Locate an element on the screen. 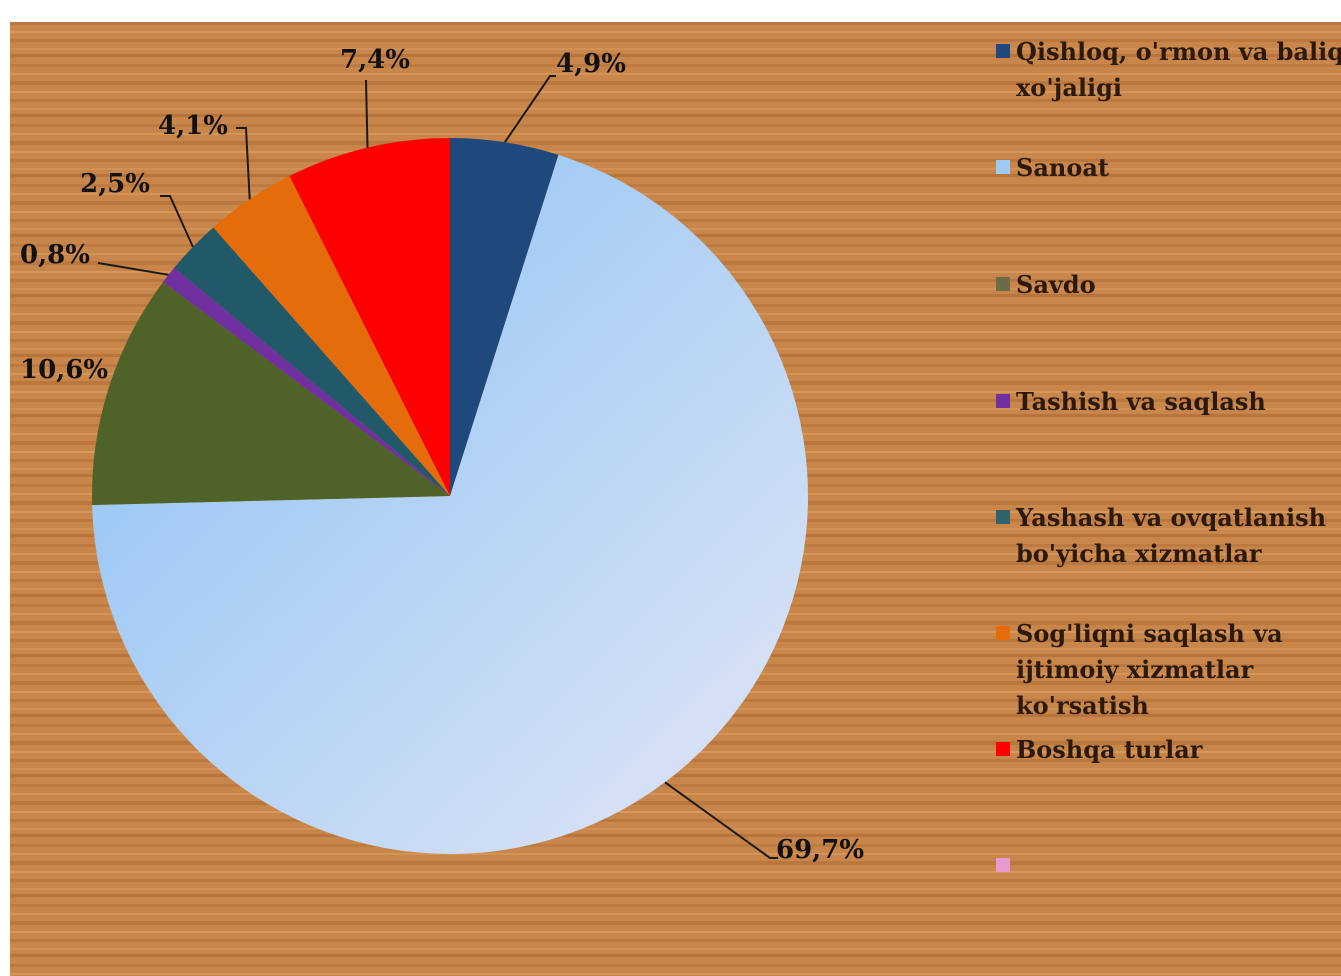 Image resolution: width=1341 pixels, height=976 pixels. legend-label: Sog'liqni saqlash va is located at coordinates (1149, 633).